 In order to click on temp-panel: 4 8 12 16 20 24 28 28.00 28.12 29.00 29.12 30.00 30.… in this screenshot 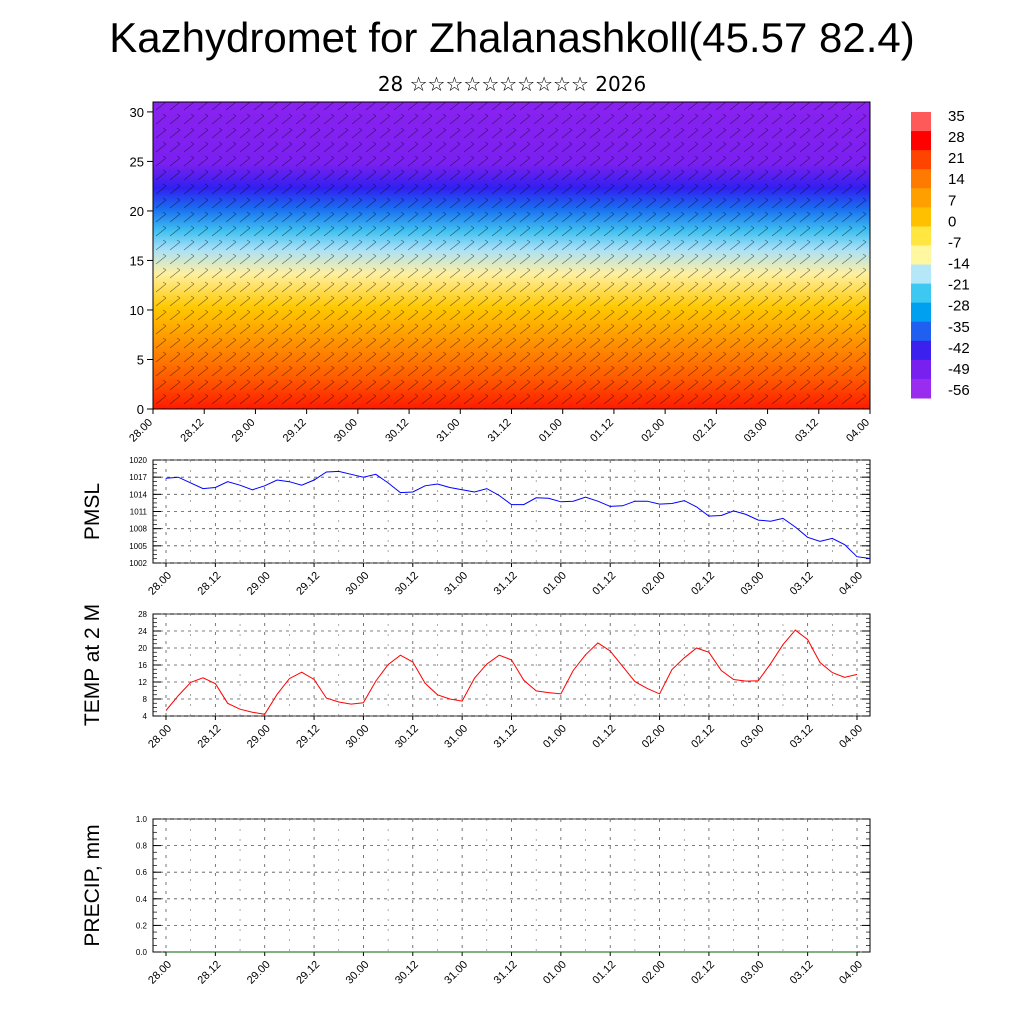, I will do `click(476, 677)`.